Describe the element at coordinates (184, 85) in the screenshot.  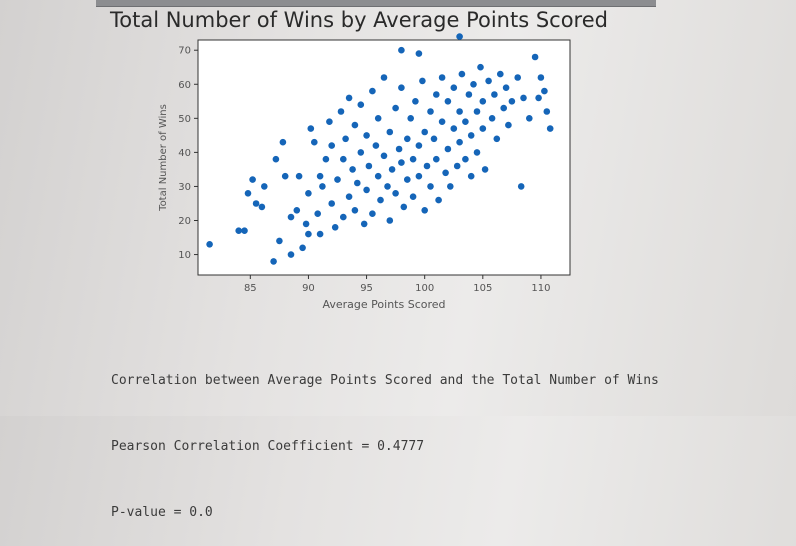
I see `y-tick-label: 60` at that location.